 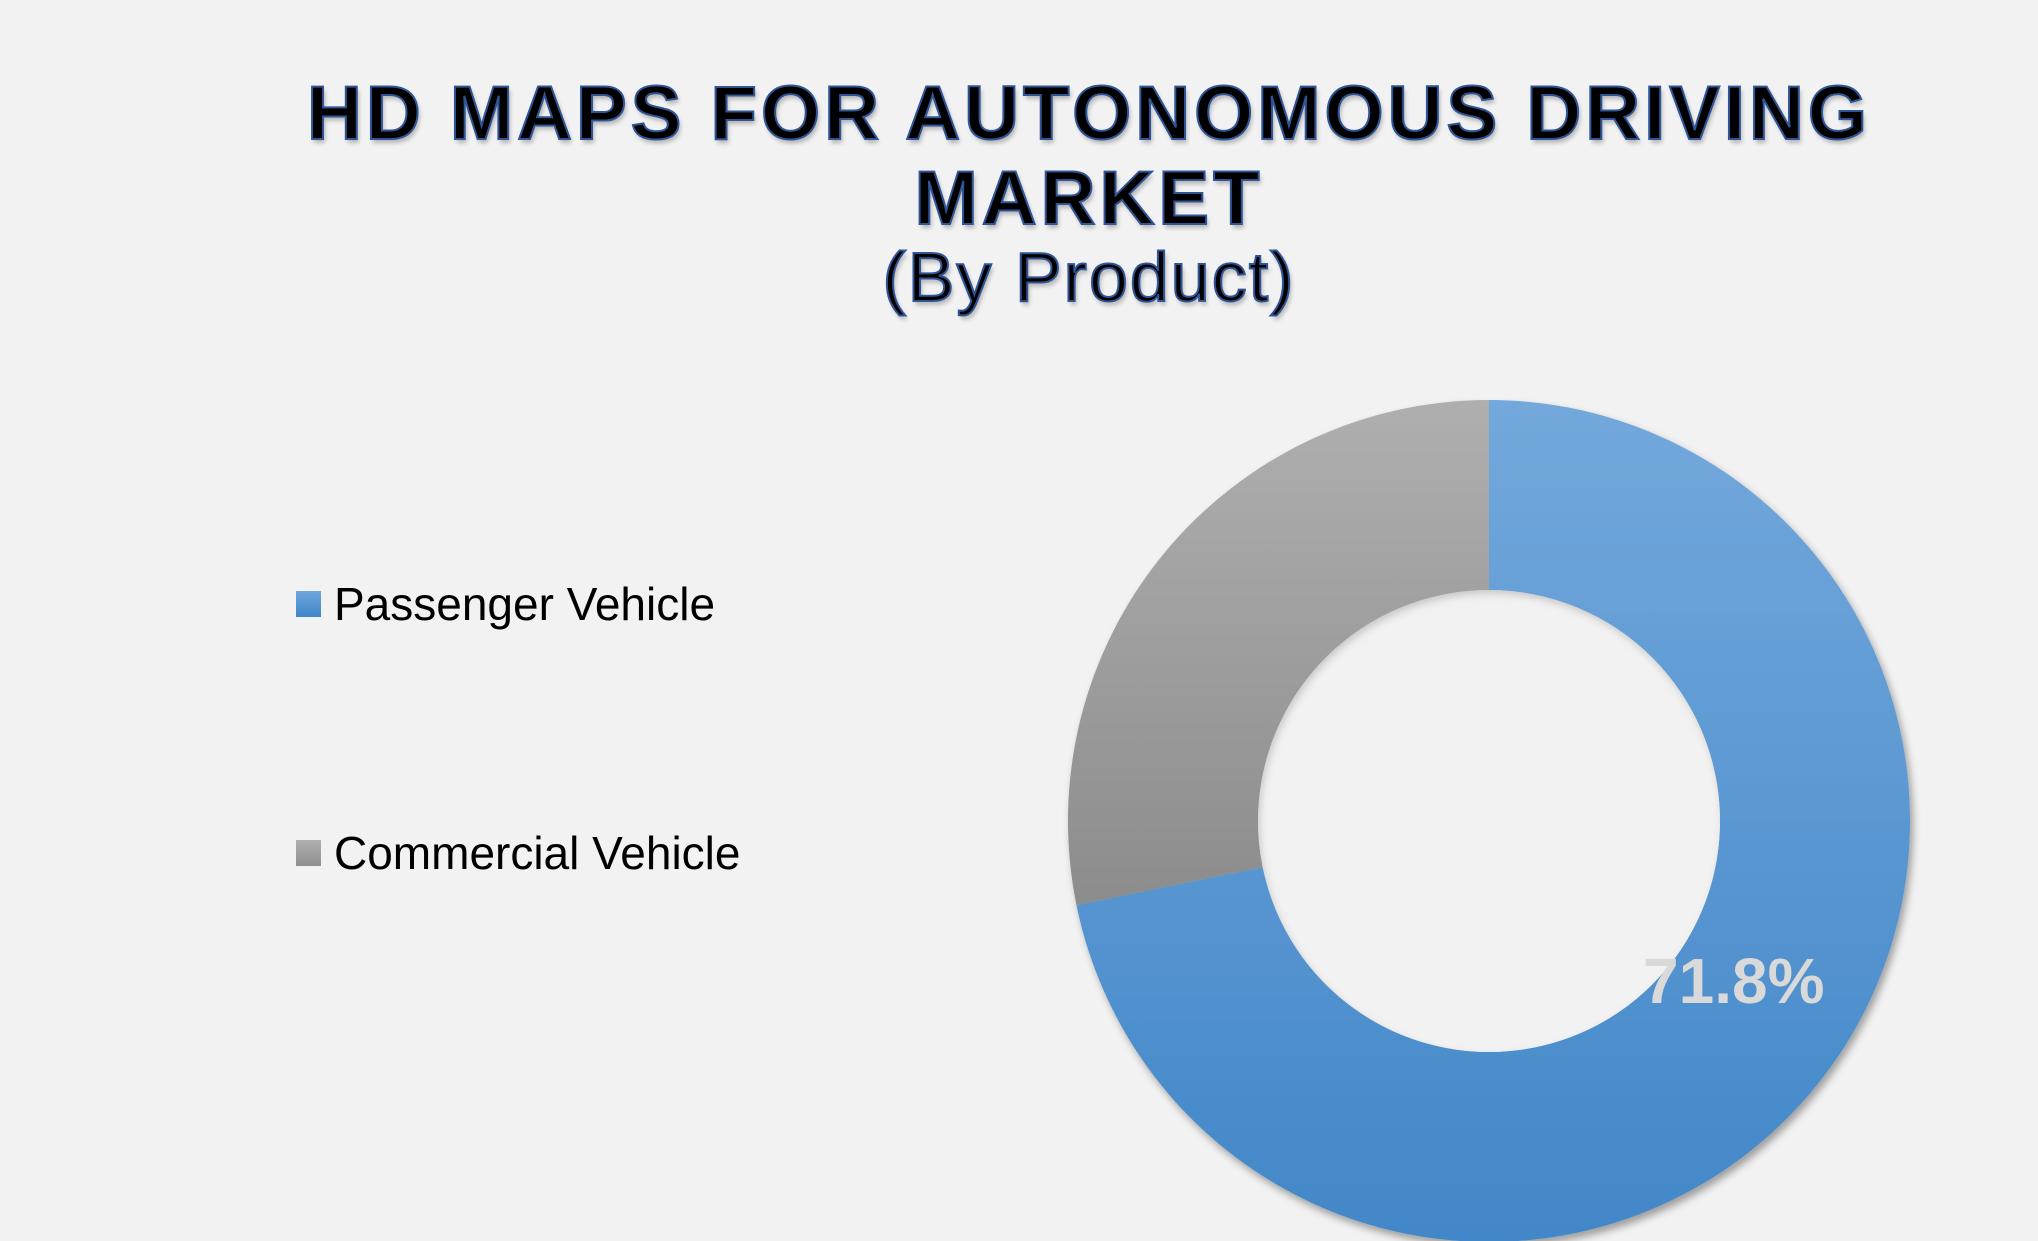 What do you see at coordinates (308, 604) in the screenshot?
I see `legend-swatch-passenger-icon` at bounding box center [308, 604].